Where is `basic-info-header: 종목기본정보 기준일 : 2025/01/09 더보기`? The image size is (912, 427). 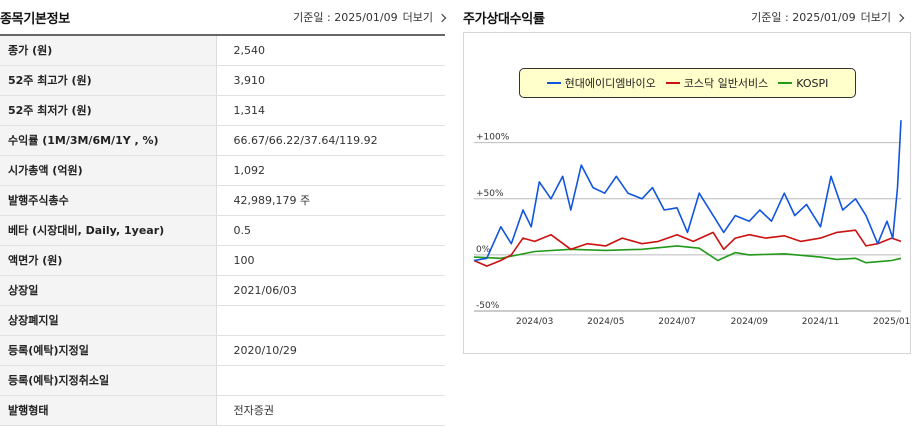
basic-info-header: 종목기본정보 기준일 : 2025/01/09 더보기 is located at coordinates (223, 17).